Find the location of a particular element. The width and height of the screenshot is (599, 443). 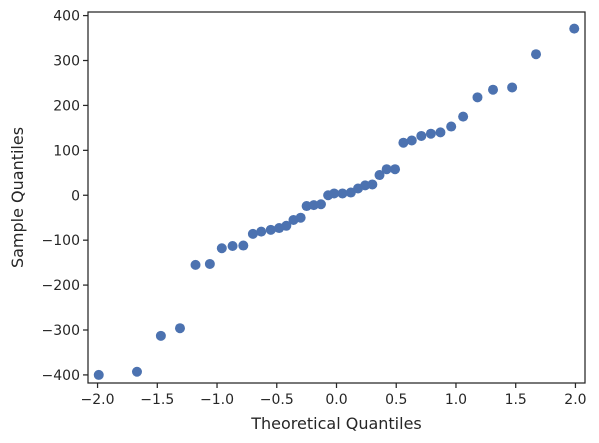

x-tick-label: 1.0 is located at coordinates (456, 400).